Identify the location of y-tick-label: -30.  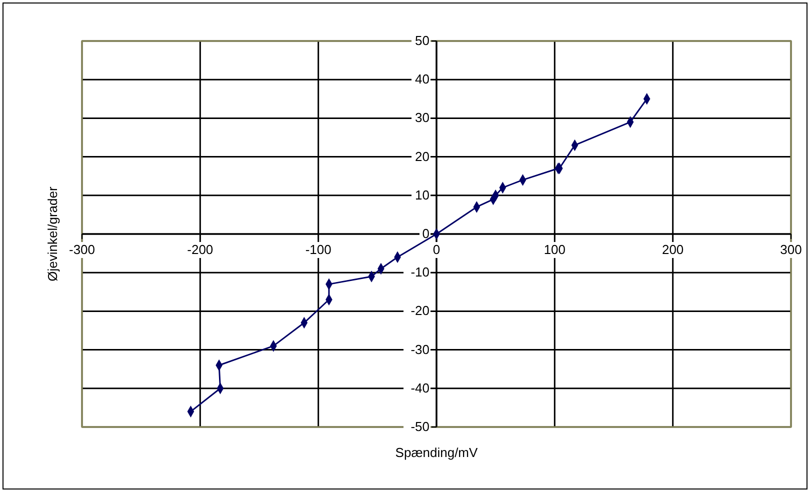
(420, 349).